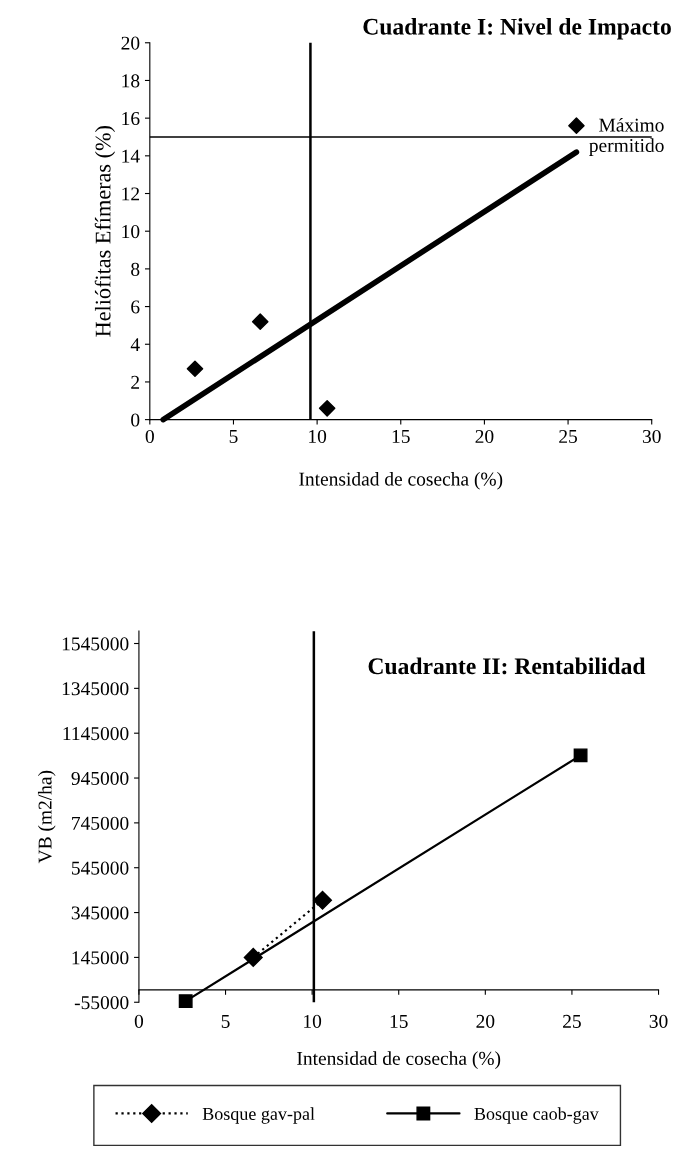  What do you see at coordinates (100, 778) in the screenshot?
I see `y-tick-label: 945000` at bounding box center [100, 778].